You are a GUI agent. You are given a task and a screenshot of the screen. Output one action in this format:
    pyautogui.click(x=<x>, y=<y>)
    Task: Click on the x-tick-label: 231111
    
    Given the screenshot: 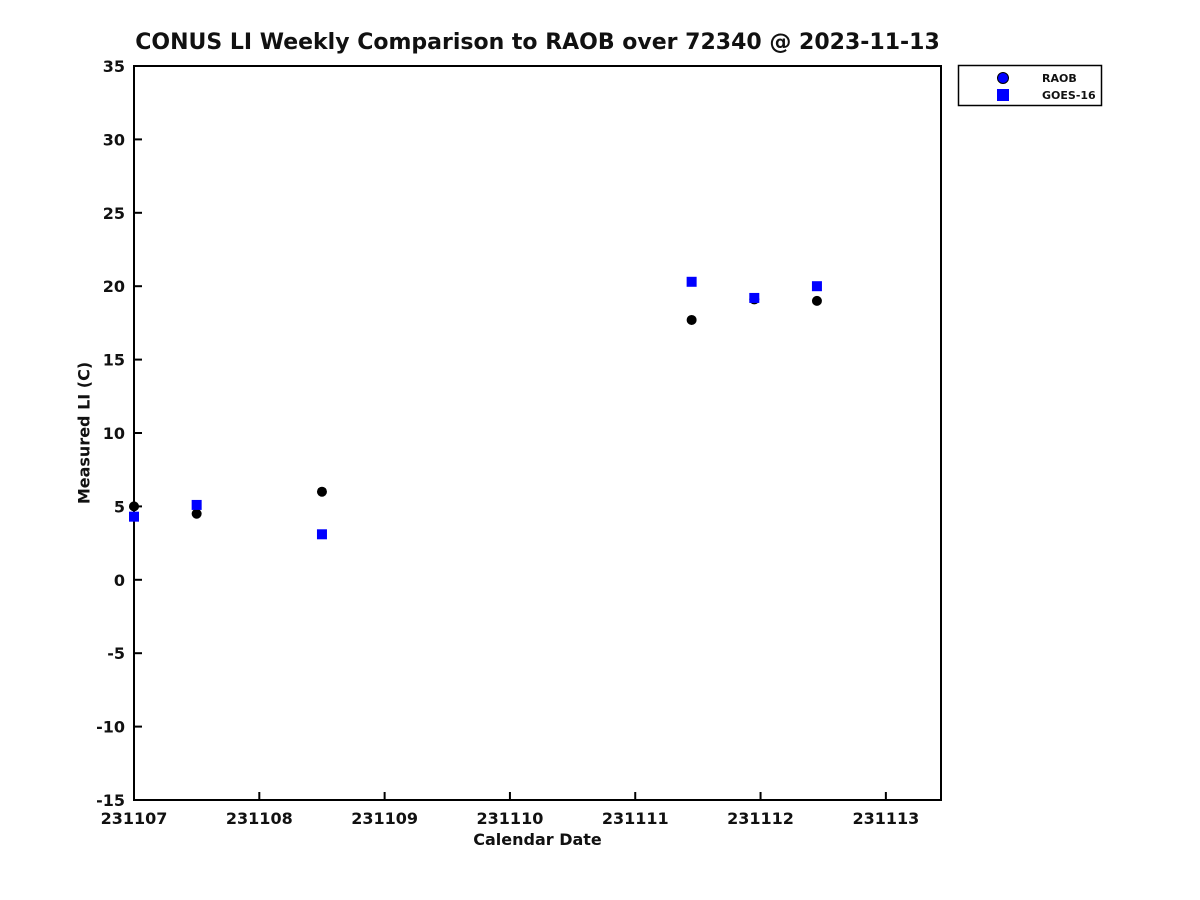 What is the action you would take?
    pyautogui.click(x=635, y=818)
    